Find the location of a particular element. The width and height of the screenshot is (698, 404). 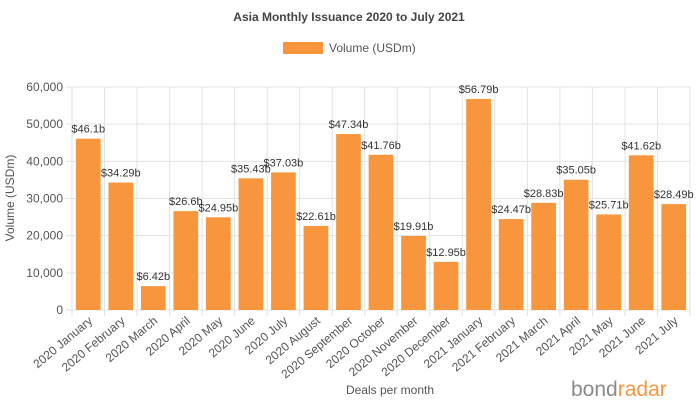

data-label: $19.91b is located at coordinates (414, 227).